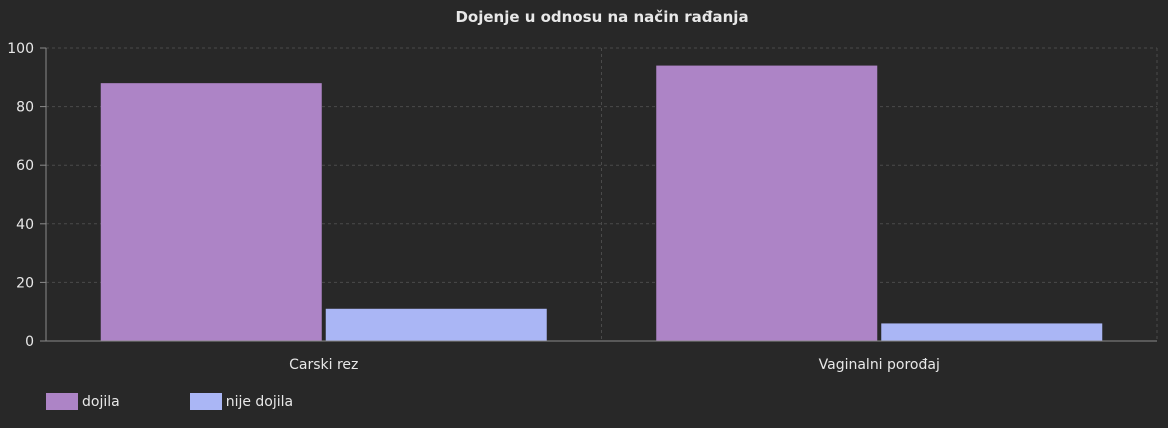  Describe the element at coordinates (62, 401) in the screenshot. I see `legend-swatch-dojila` at that location.